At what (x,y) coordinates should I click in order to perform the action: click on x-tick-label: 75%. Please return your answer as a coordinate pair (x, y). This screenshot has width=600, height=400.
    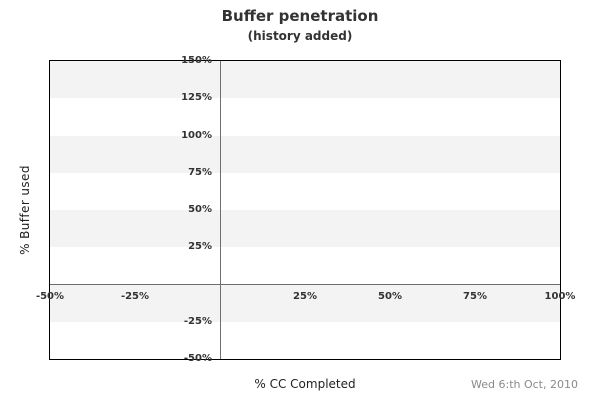
    Looking at the image, I should click on (475, 296).